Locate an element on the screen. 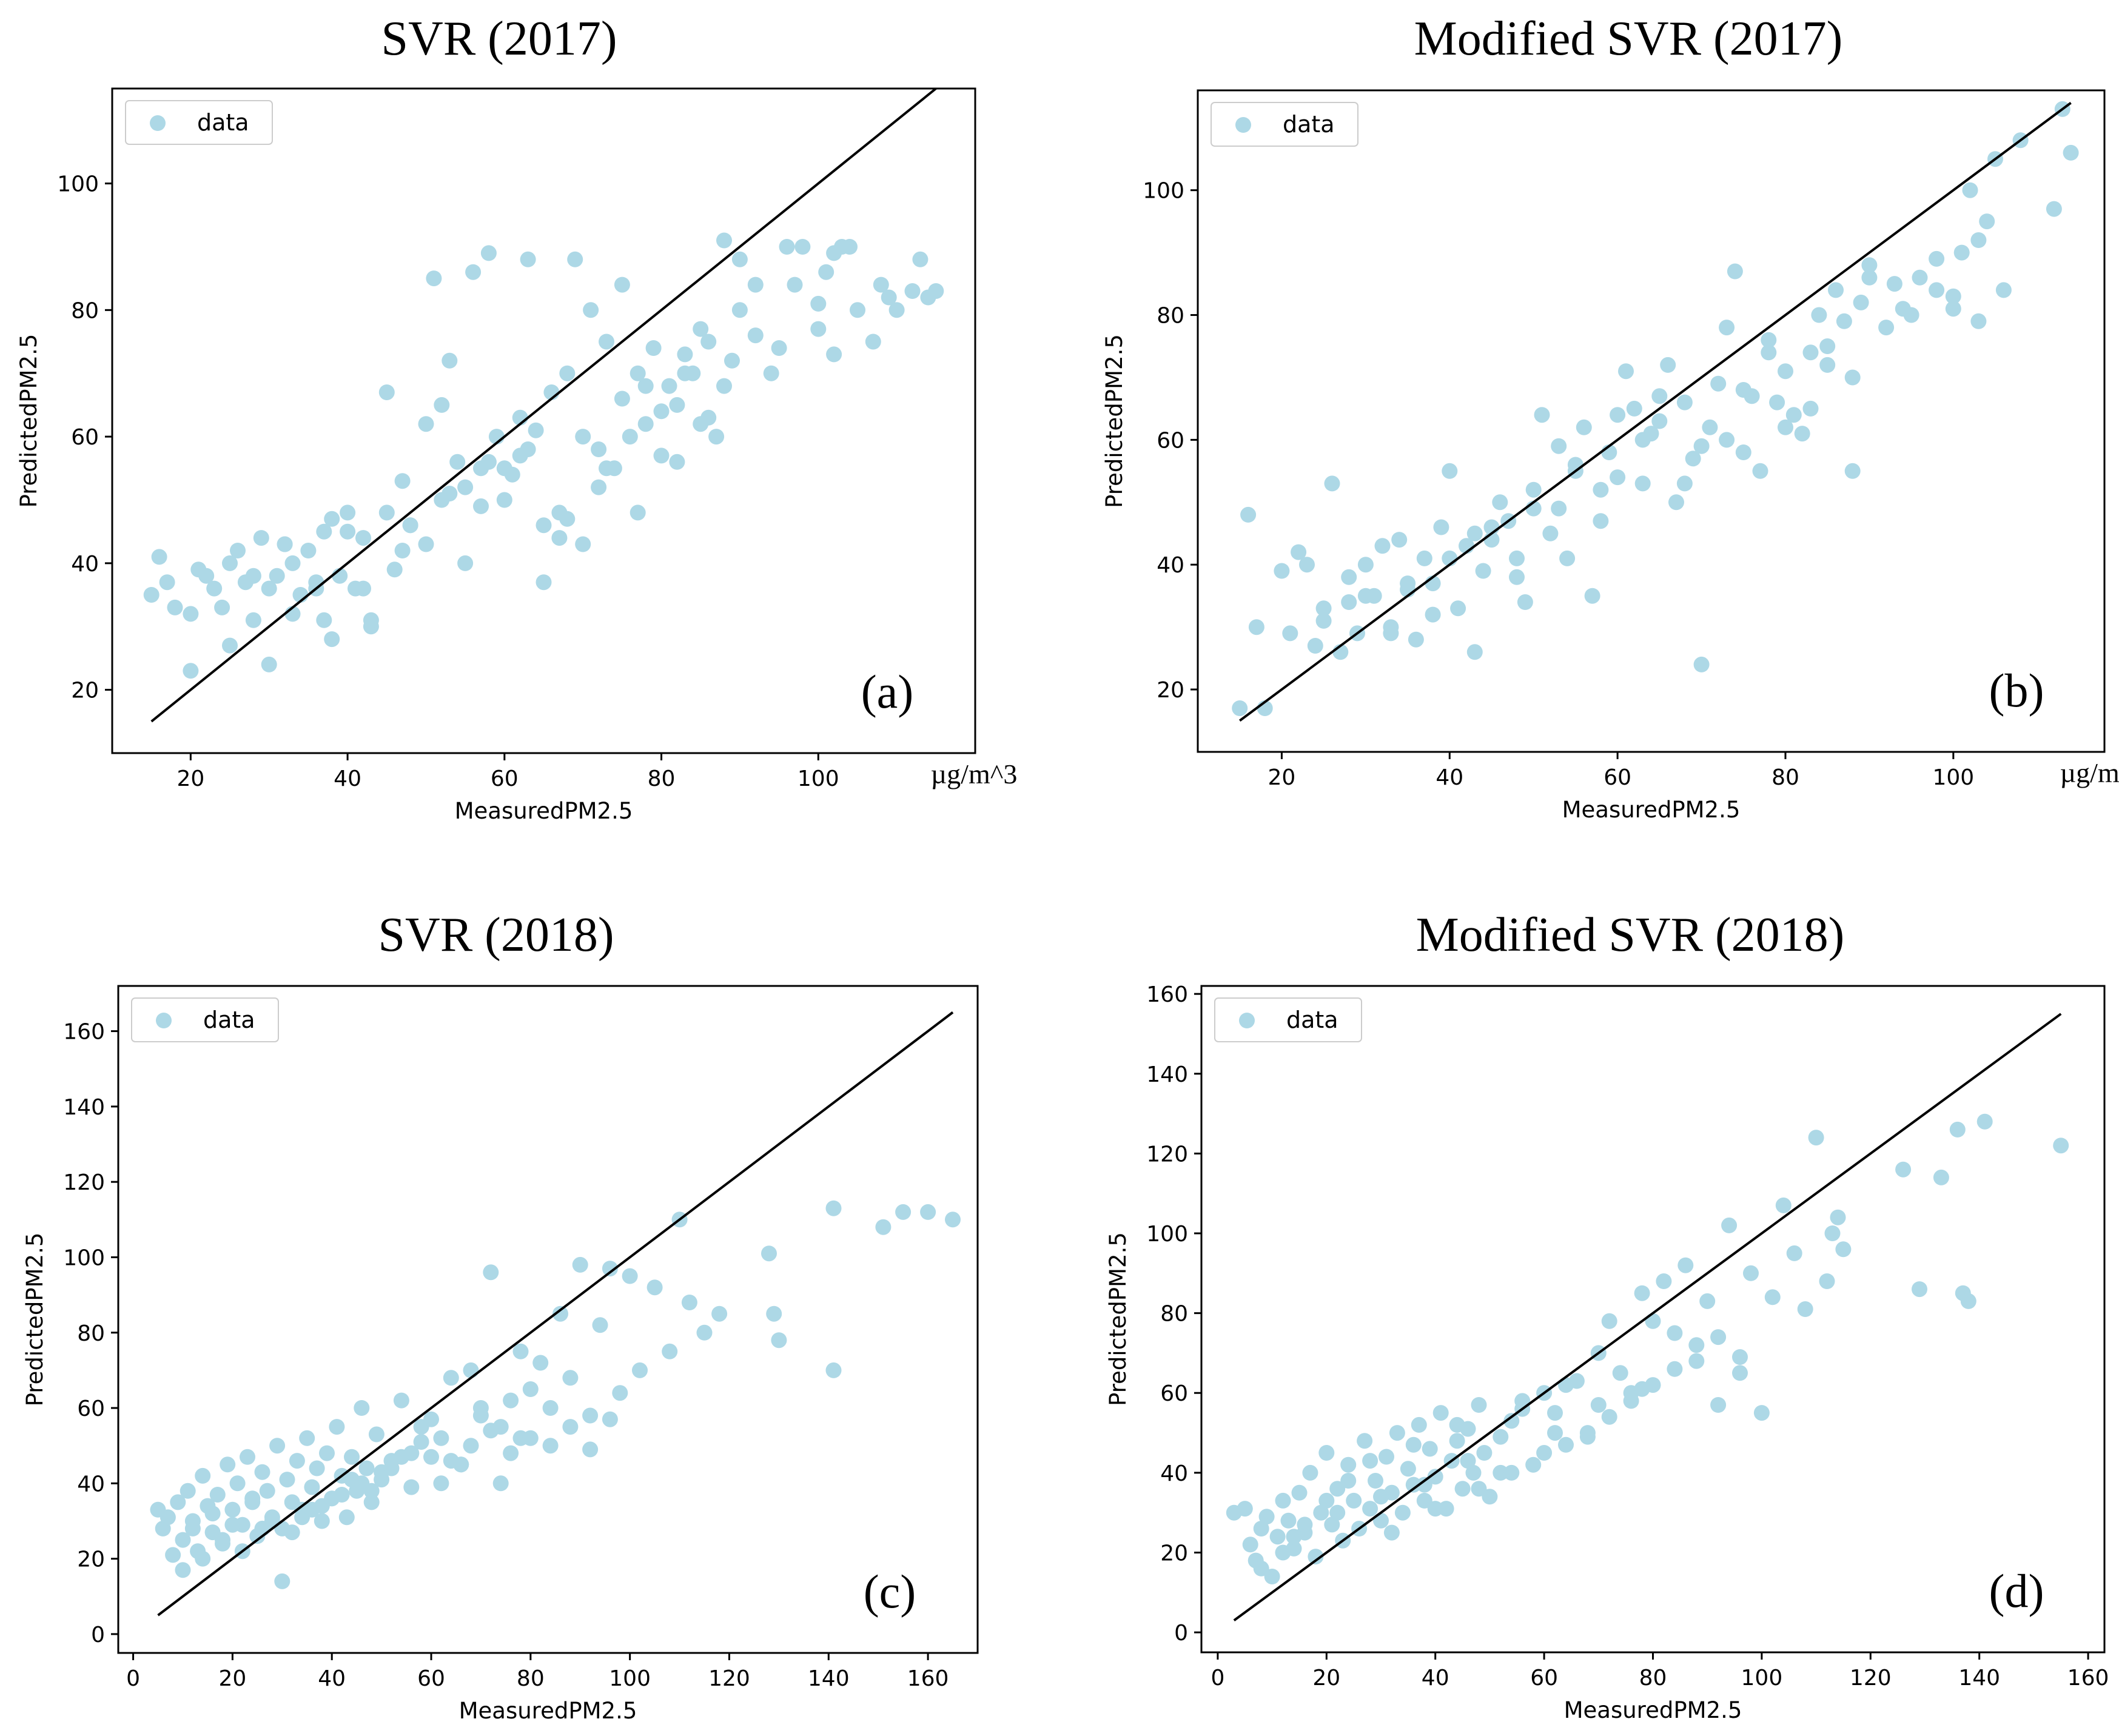  panel-d-x-tick-label: 0 is located at coordinates (1217, 1678).